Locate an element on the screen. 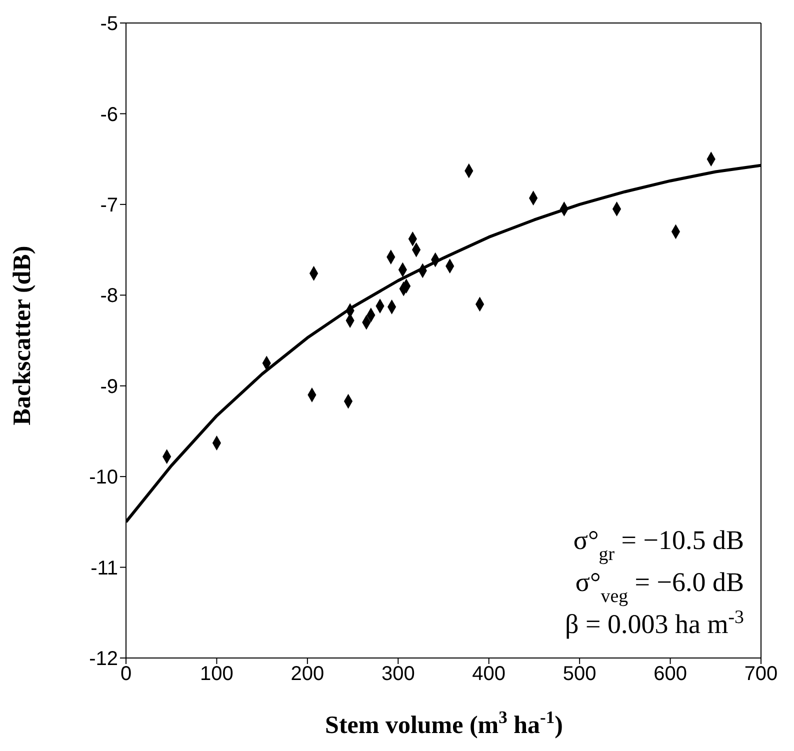  y-tick-label: -11 is located at coordinates (104, 568).